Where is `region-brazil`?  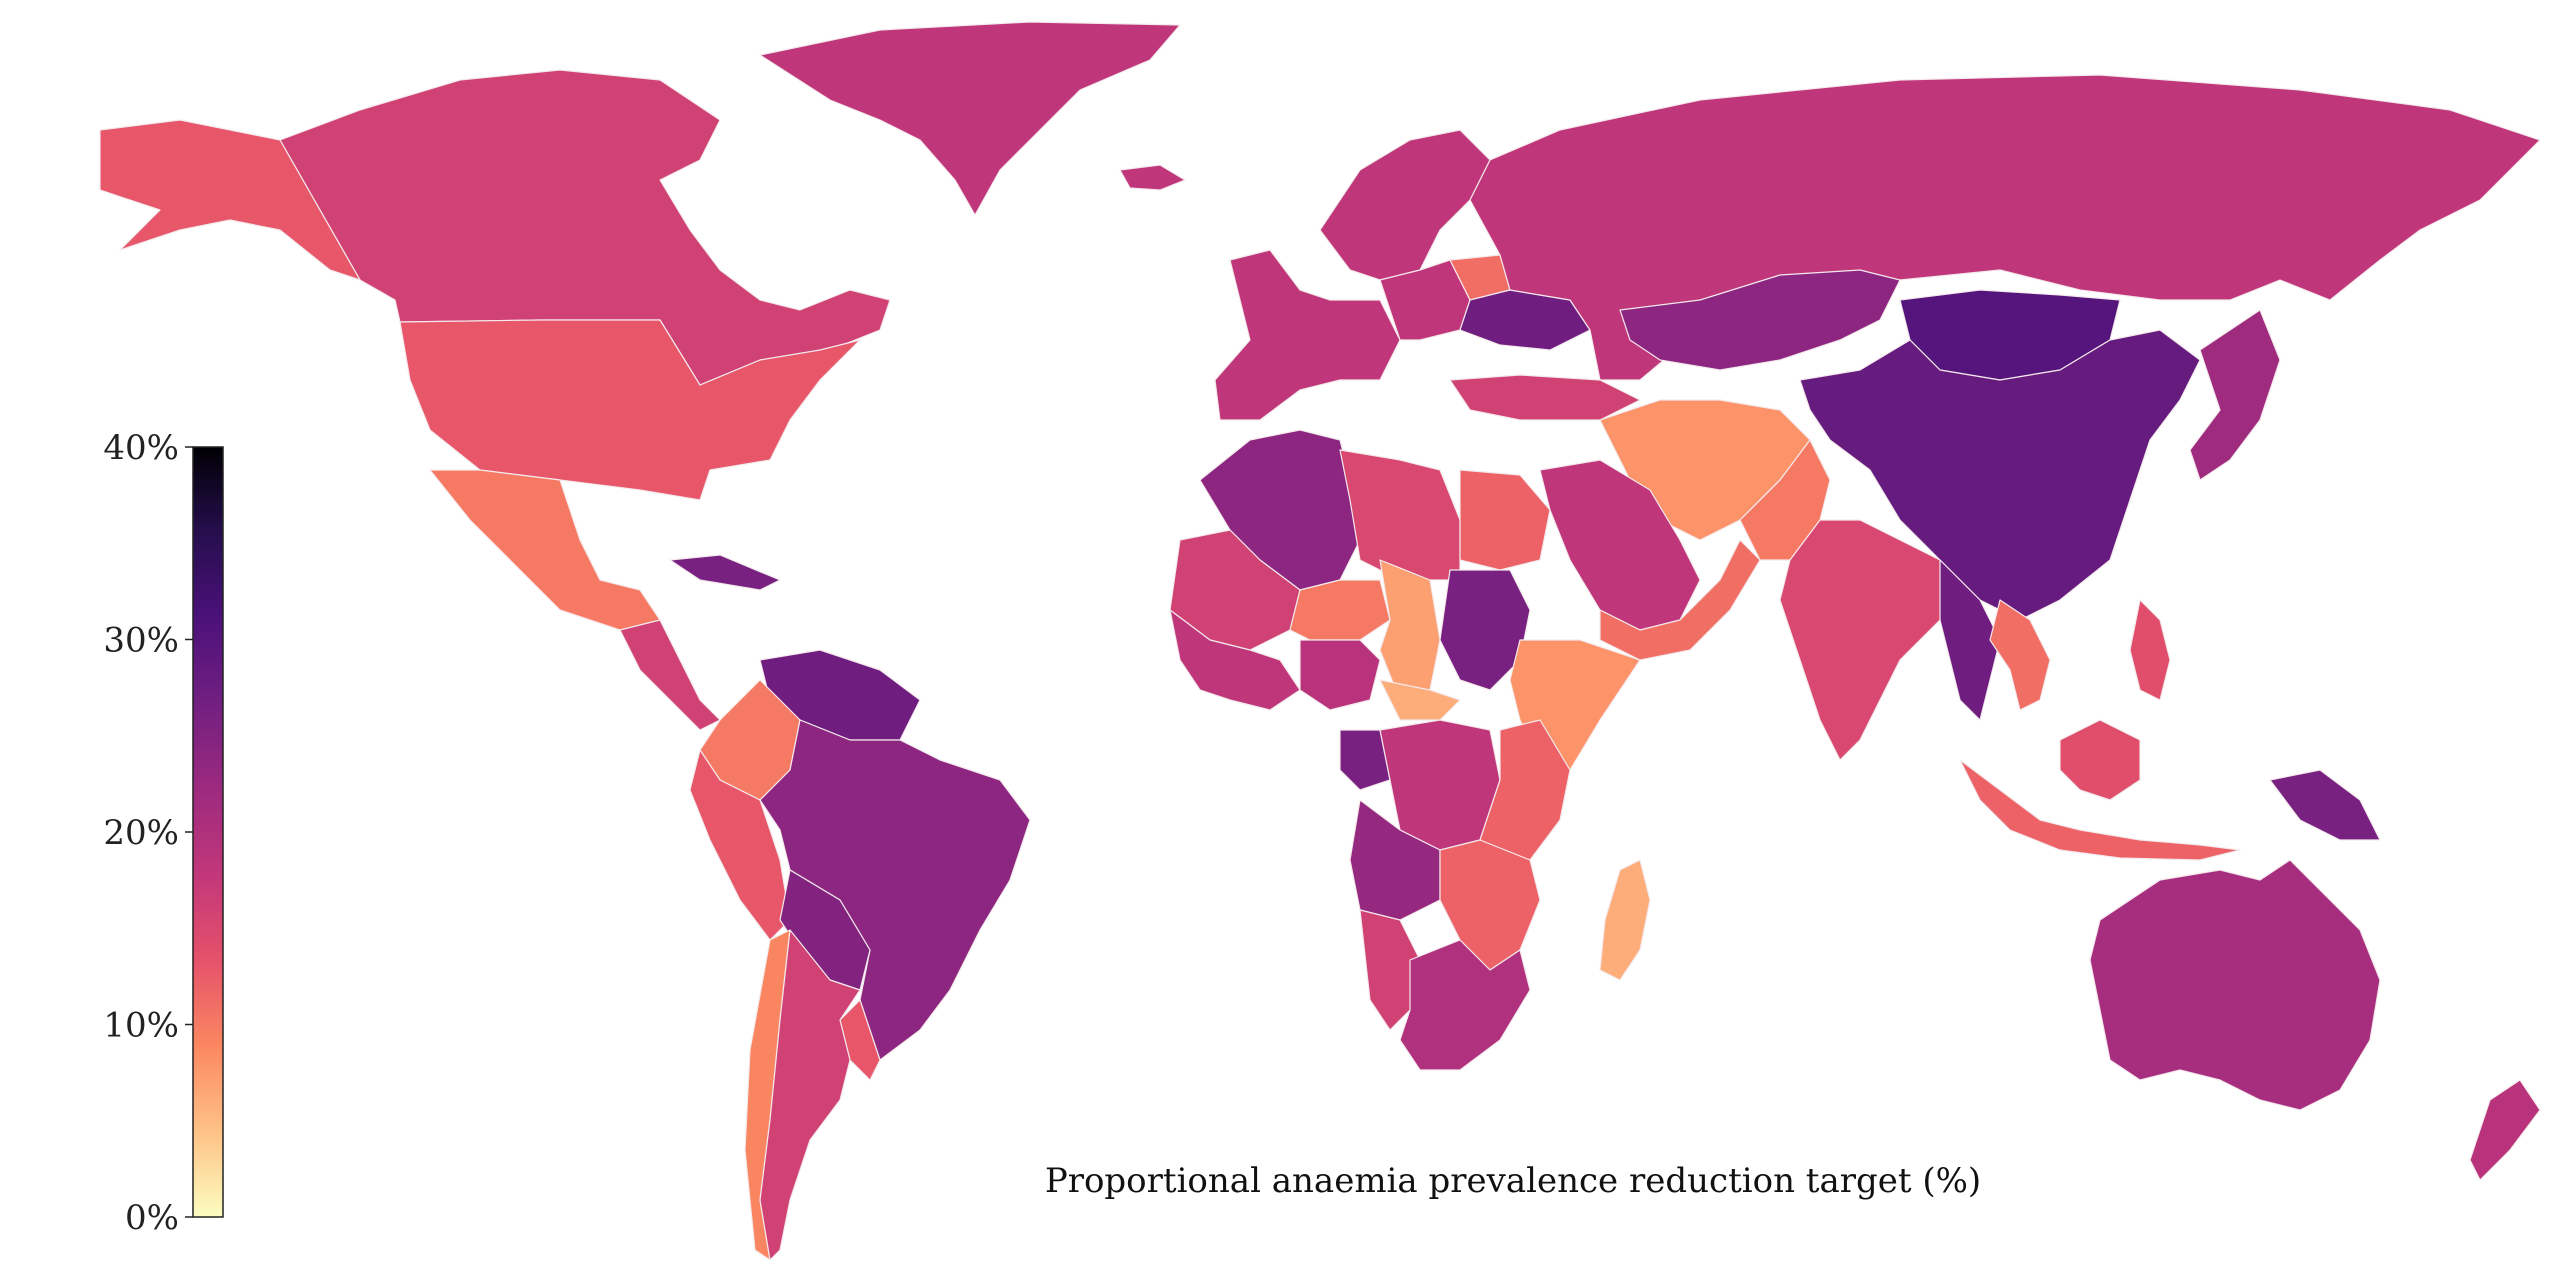
region-brazil is located at coordinates (895, 890).